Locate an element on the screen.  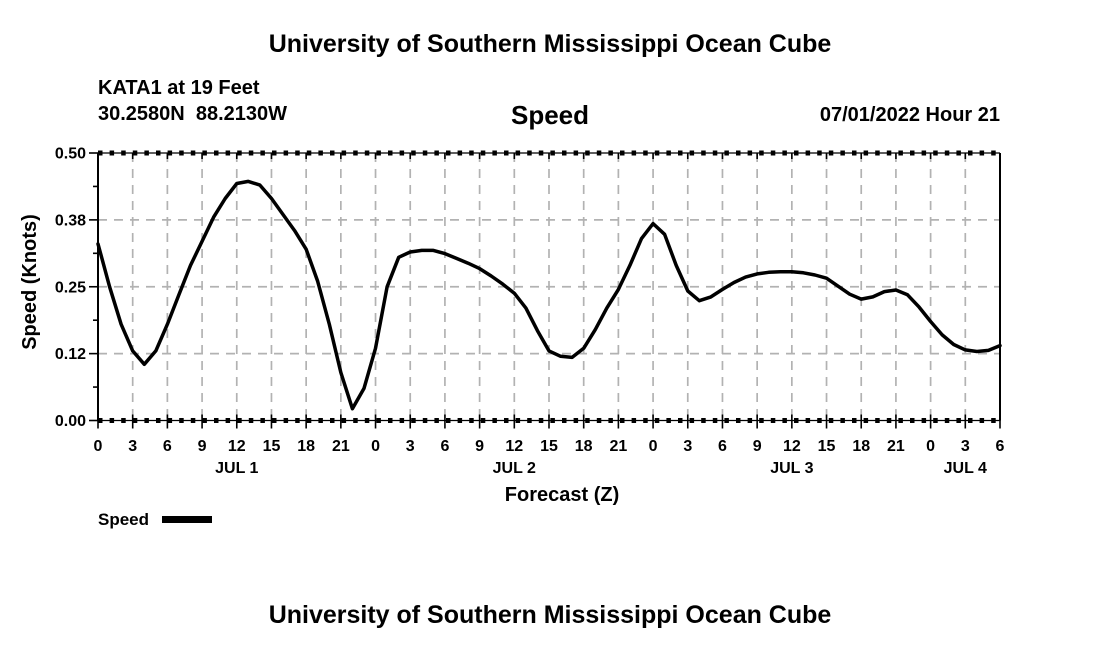
day-label: JUL 1 is located at coordinates (236, 468).